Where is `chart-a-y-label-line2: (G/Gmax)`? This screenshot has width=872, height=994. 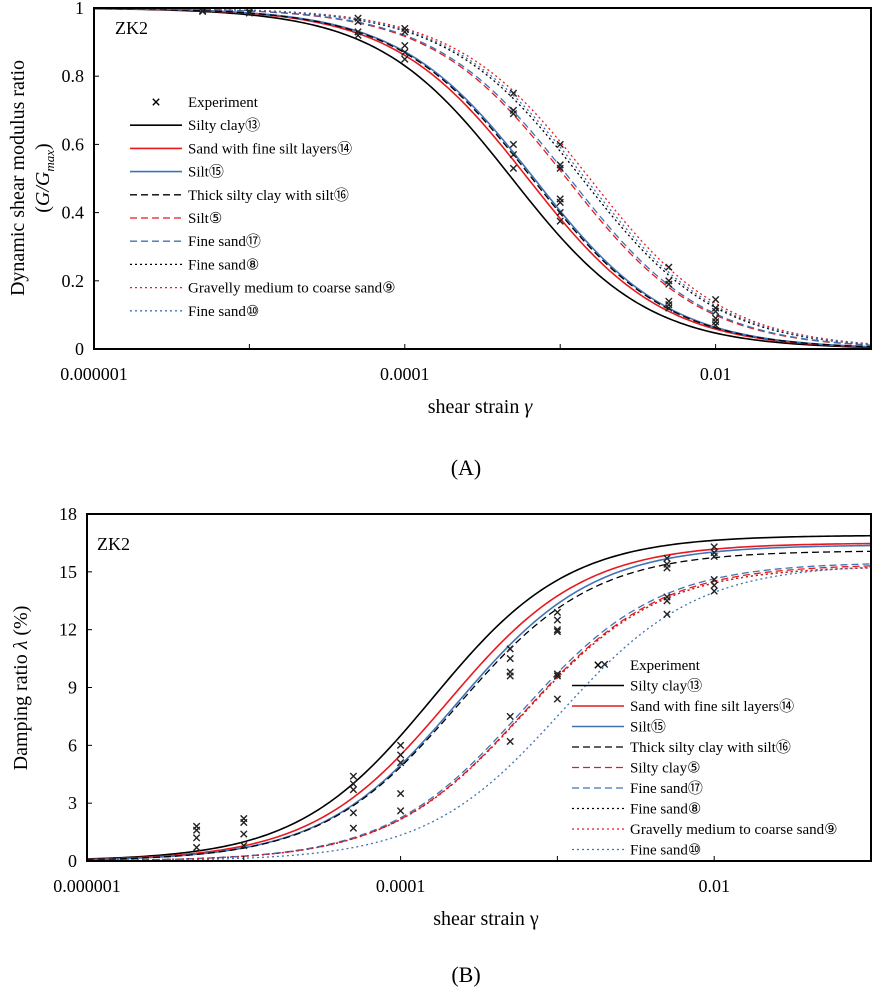
chart-a-y-label-line2: (G/Gmax) is located at coordinates (44, 177).